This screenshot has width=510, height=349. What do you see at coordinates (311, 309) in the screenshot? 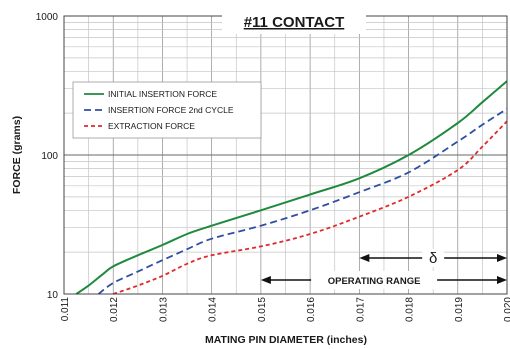
I see `x-tick-label: 0.016` at bounding box center [311, 309].